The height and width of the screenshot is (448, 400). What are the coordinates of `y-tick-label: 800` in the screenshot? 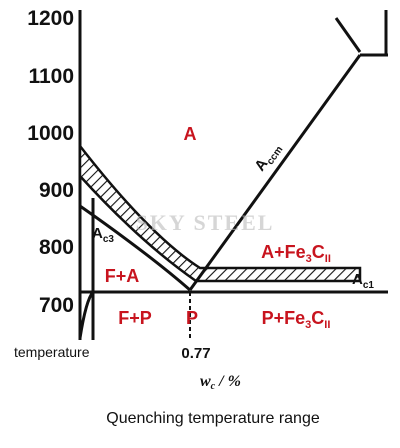 It's located at (56, 247).